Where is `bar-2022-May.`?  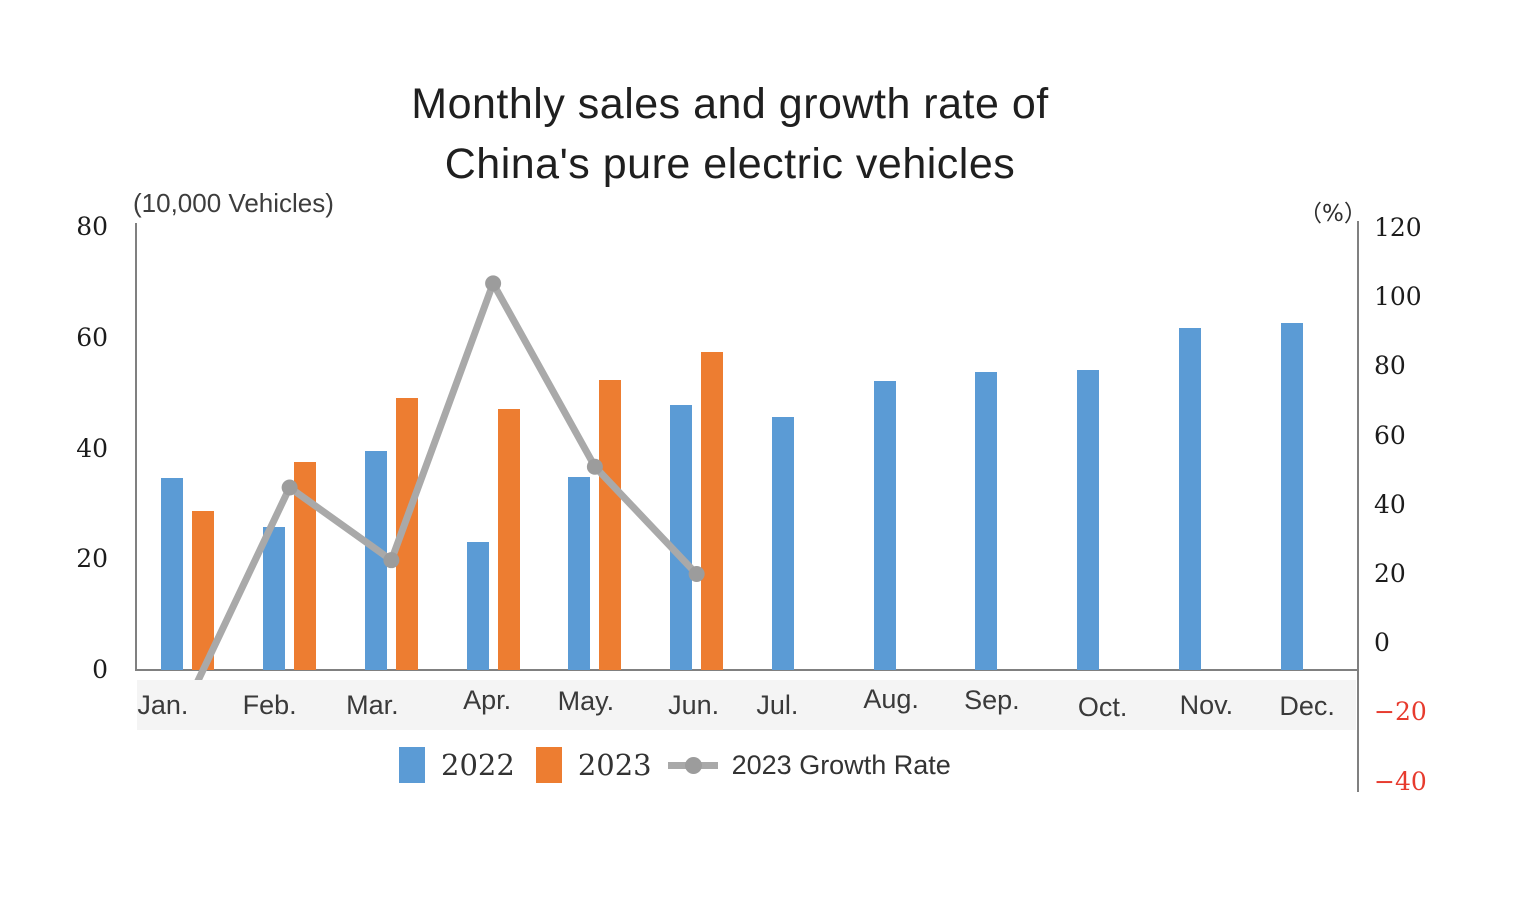 bar-2022-May. is located at coordinates (579, 573).